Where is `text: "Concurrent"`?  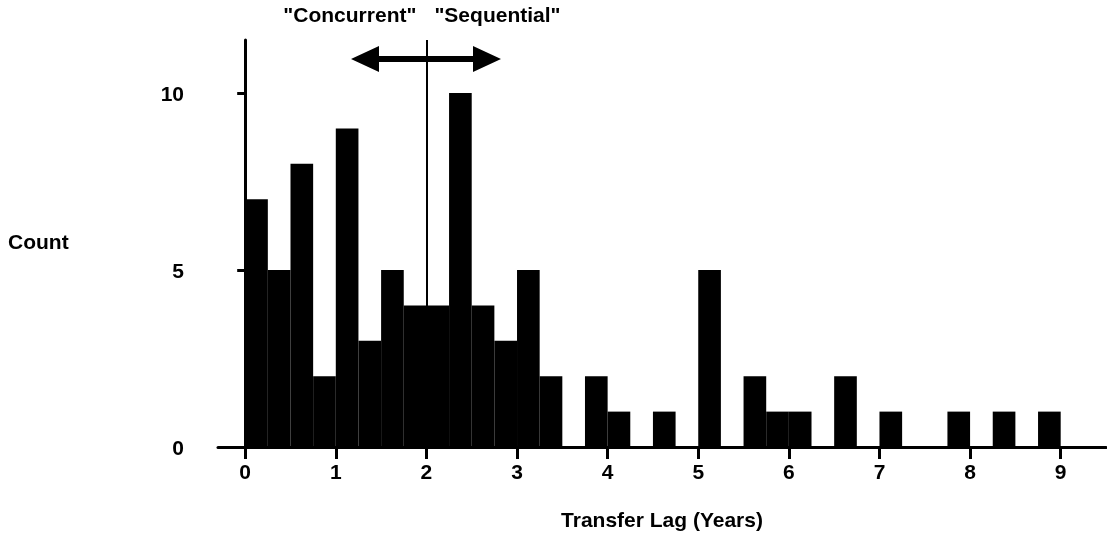
text: "Concurrent" is located at coordinates (350, 15).